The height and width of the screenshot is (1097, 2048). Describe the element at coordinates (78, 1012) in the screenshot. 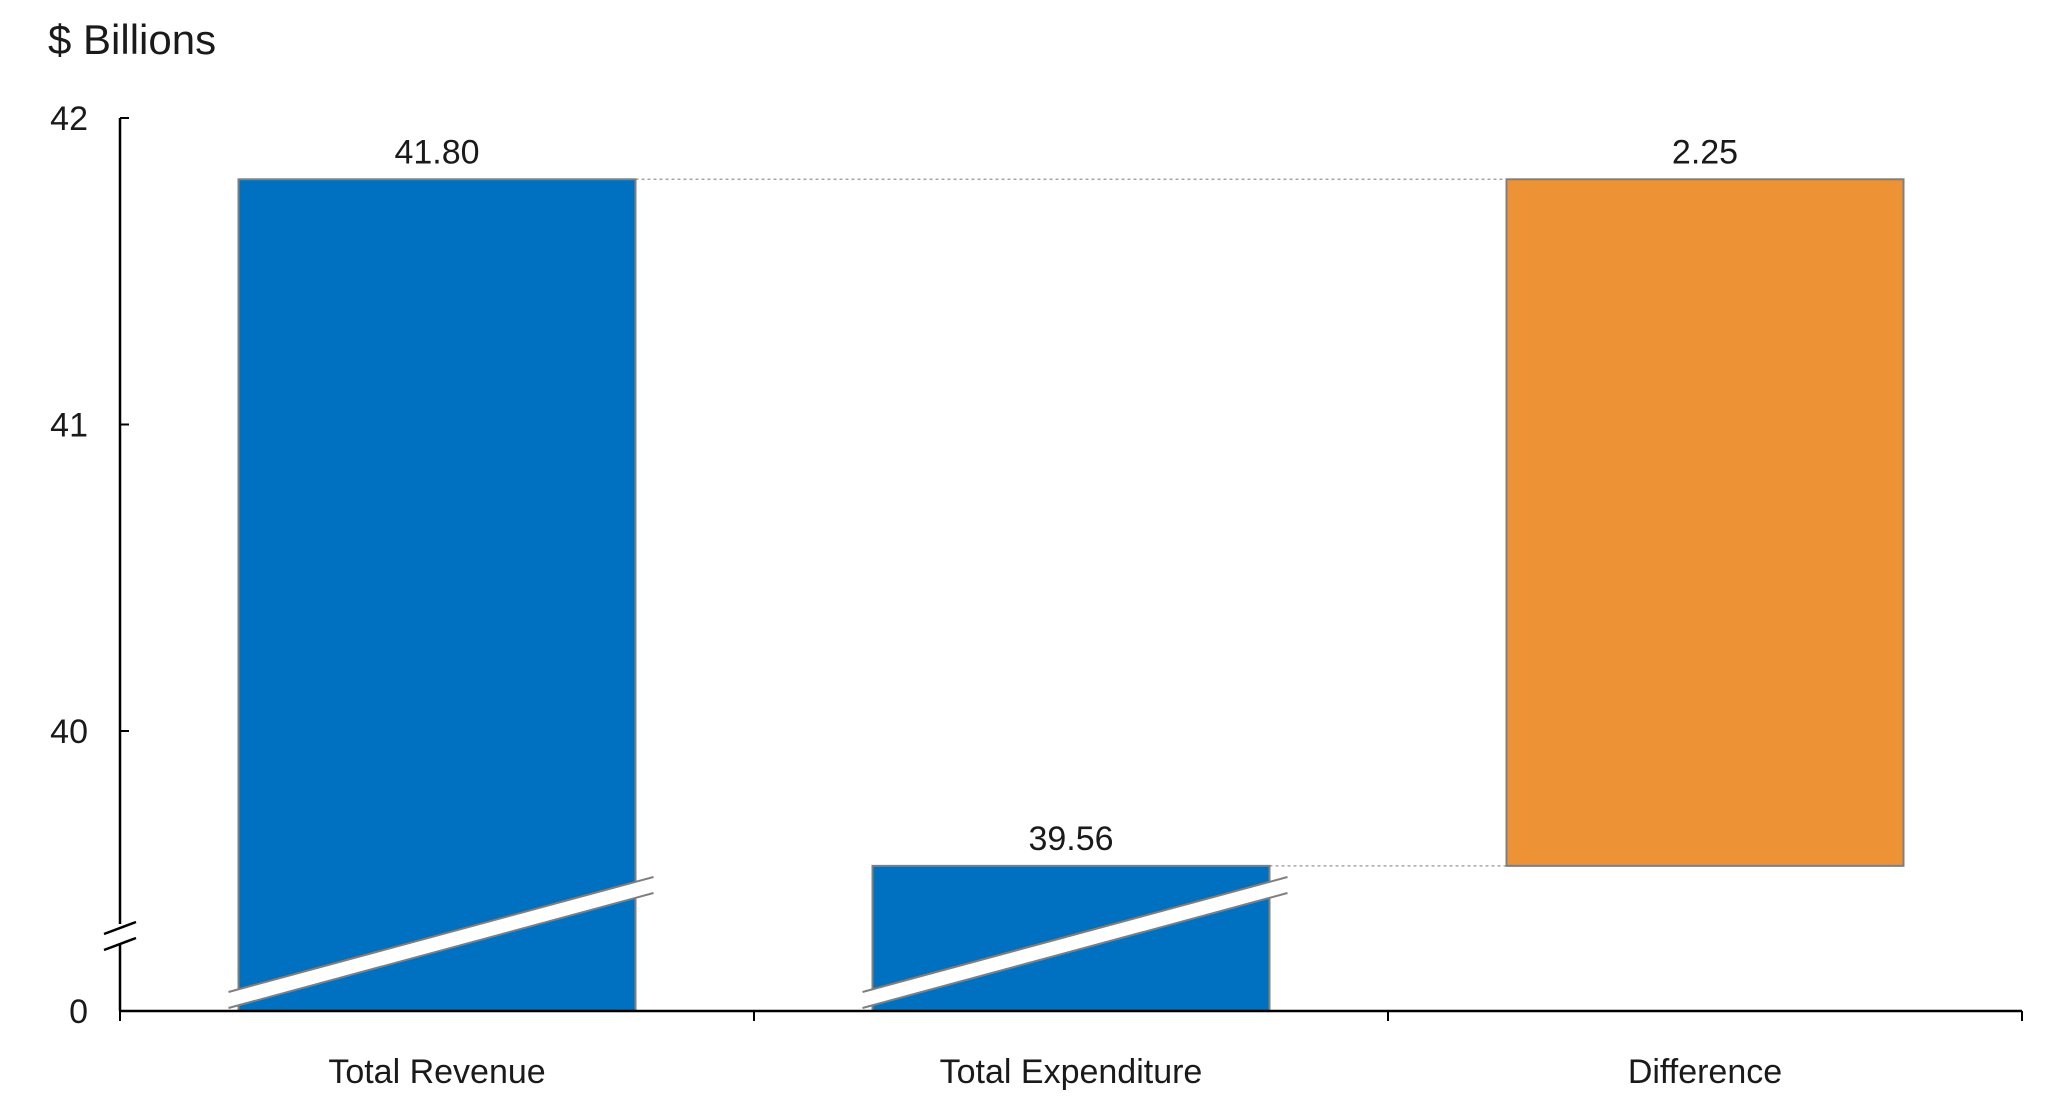

I see `y-tick-label: 0` at that location.